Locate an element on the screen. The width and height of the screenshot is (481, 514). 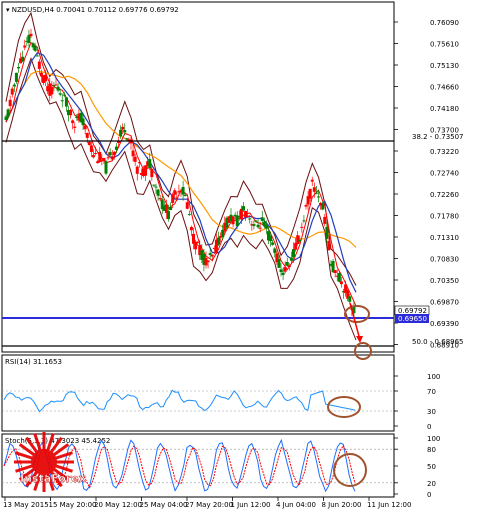
time-tick-label: 1 Jun 12:00 is located at coordinates (251, 505).